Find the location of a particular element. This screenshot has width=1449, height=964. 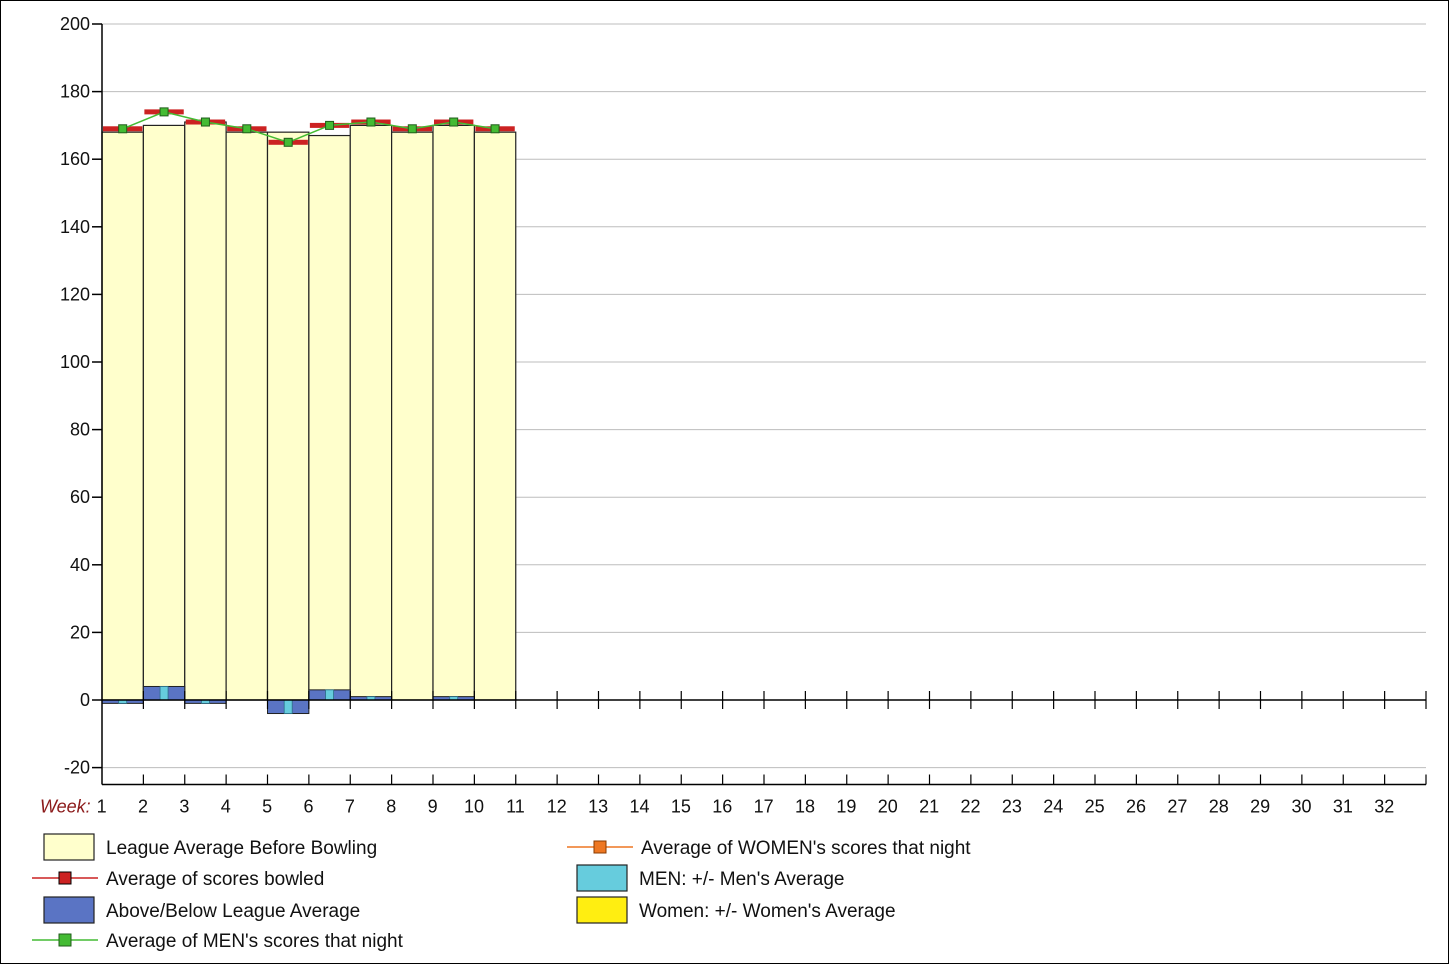

x-tick-label: 11 is located at coordinates (515, 807).